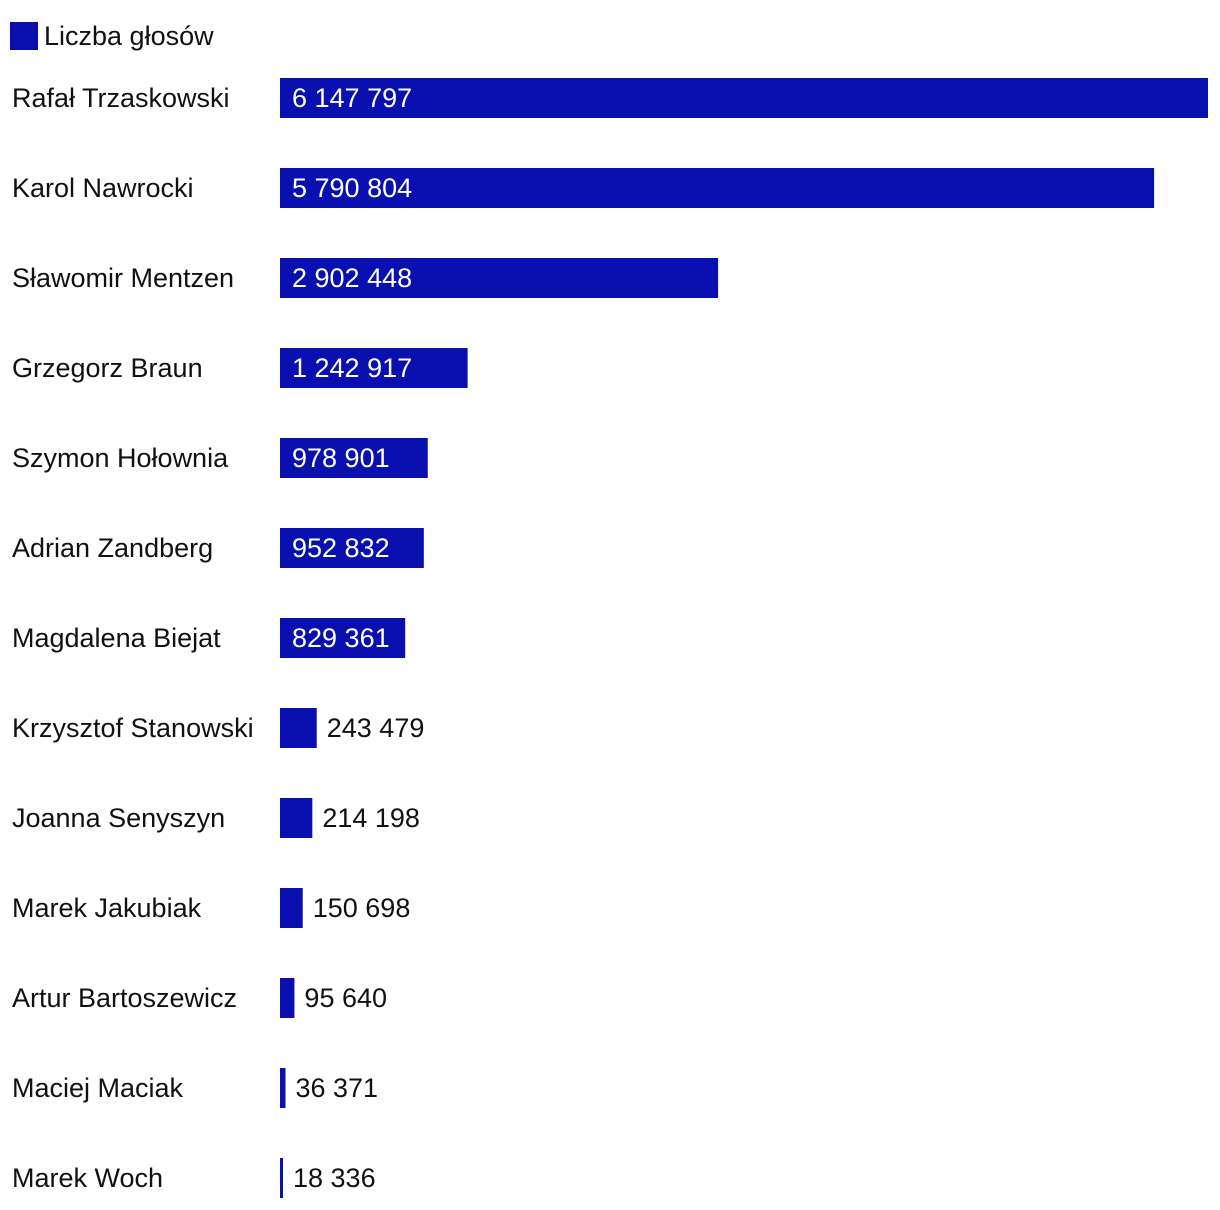 This screenshot has height=1210, width=1220. Describe the element at coordinates (211, 908) in the screenshot. I see `bar-row: Marek Jakubiak 150 698` at that location.